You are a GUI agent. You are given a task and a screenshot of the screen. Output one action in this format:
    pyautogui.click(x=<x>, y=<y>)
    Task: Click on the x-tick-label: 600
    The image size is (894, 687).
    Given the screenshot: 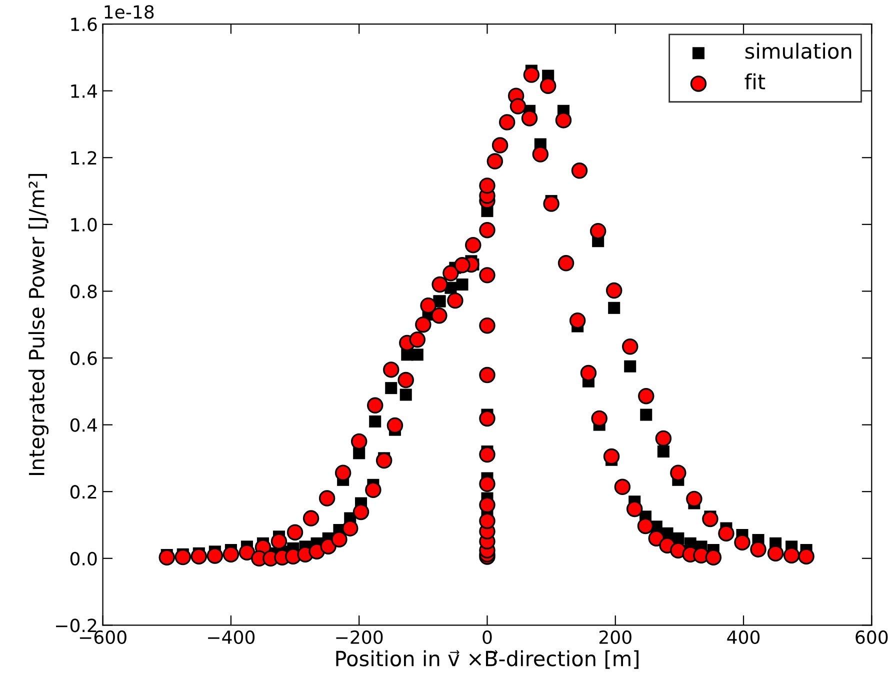 What is the action you would take?
    pyautogui.click(x=872, y=637)
    